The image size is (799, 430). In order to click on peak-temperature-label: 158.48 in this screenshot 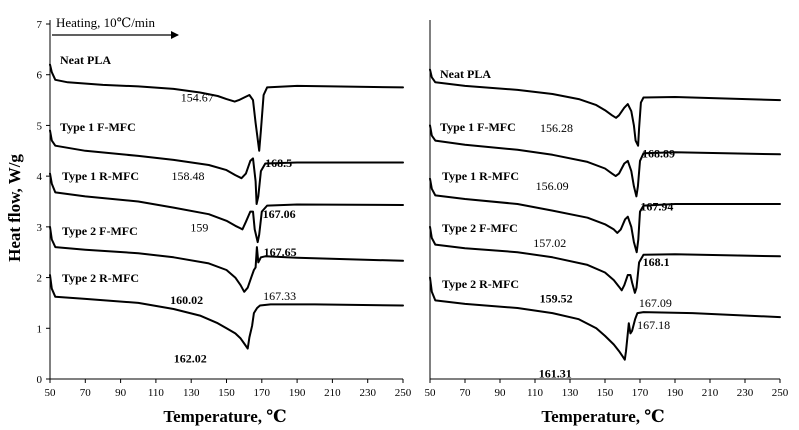, I will do `click(187, 176)`.